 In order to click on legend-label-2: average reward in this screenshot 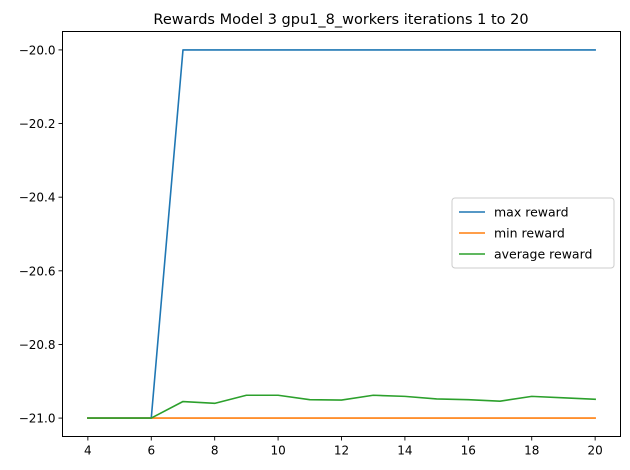, I will do `click(543, 254)`.